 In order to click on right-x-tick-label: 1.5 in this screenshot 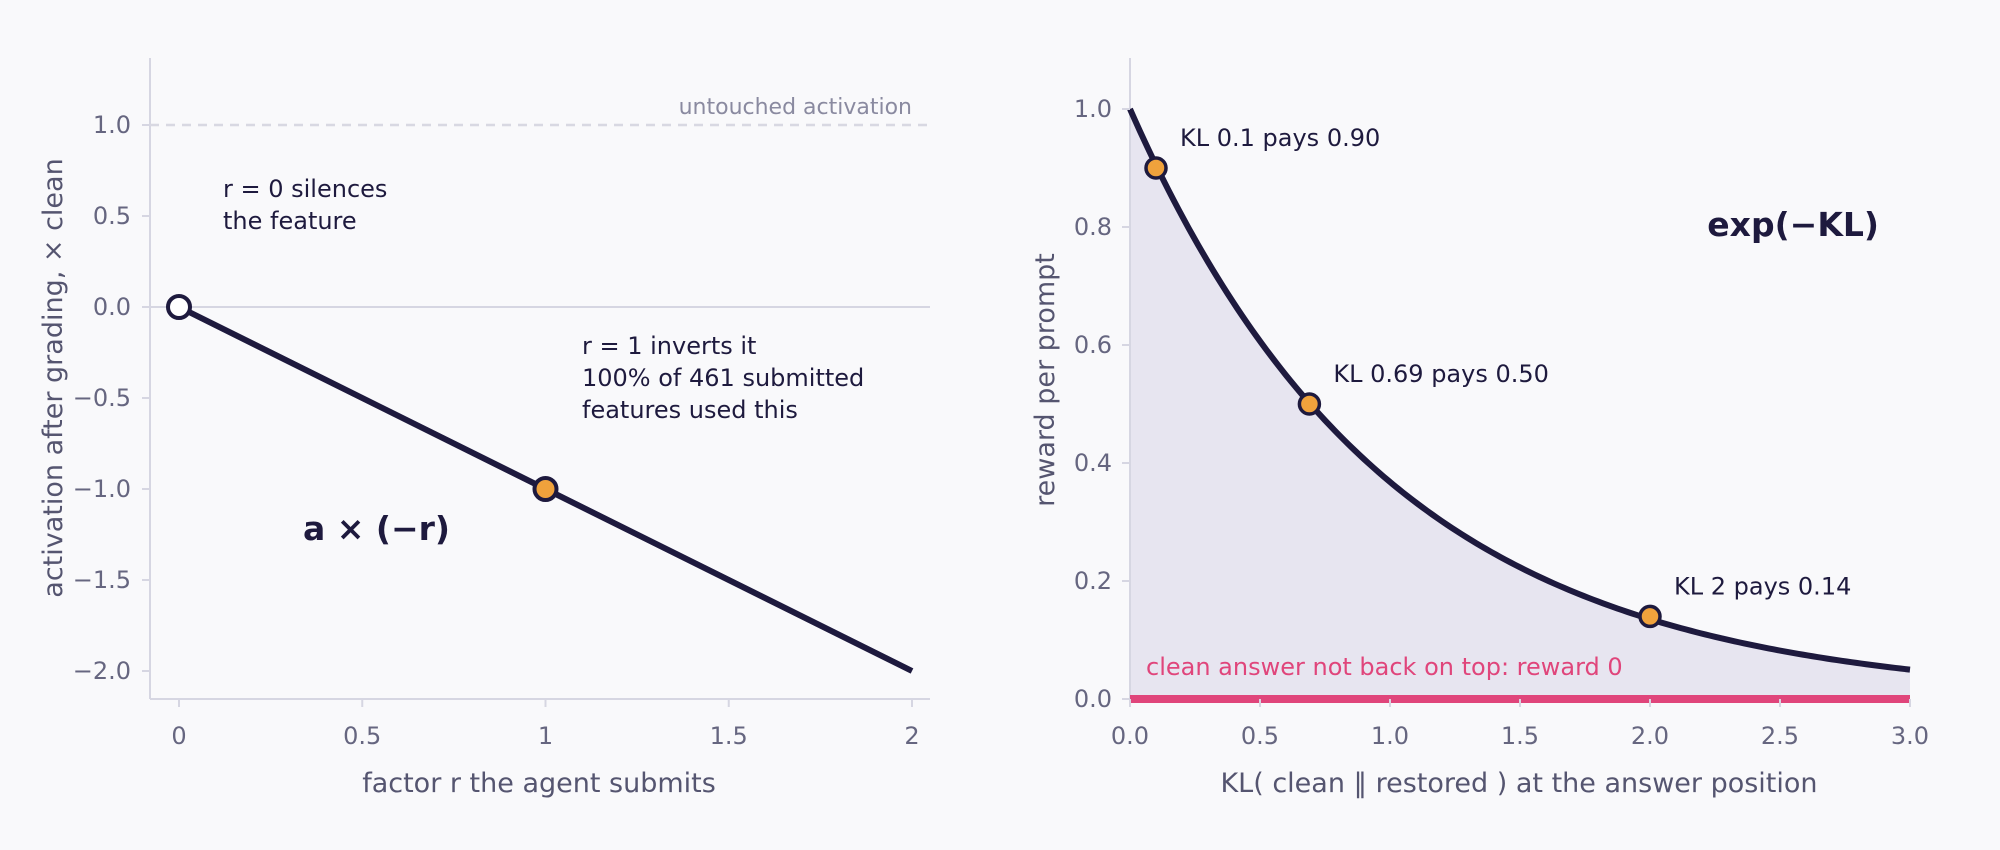, I will do `click(1520, 736)`.